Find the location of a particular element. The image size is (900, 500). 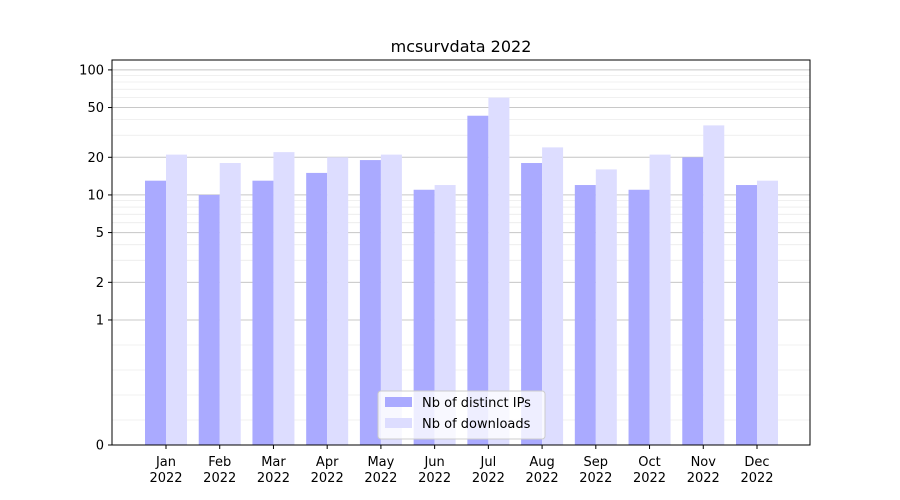

x-tick-label-month: Apr is located at coordinates (327, 462).